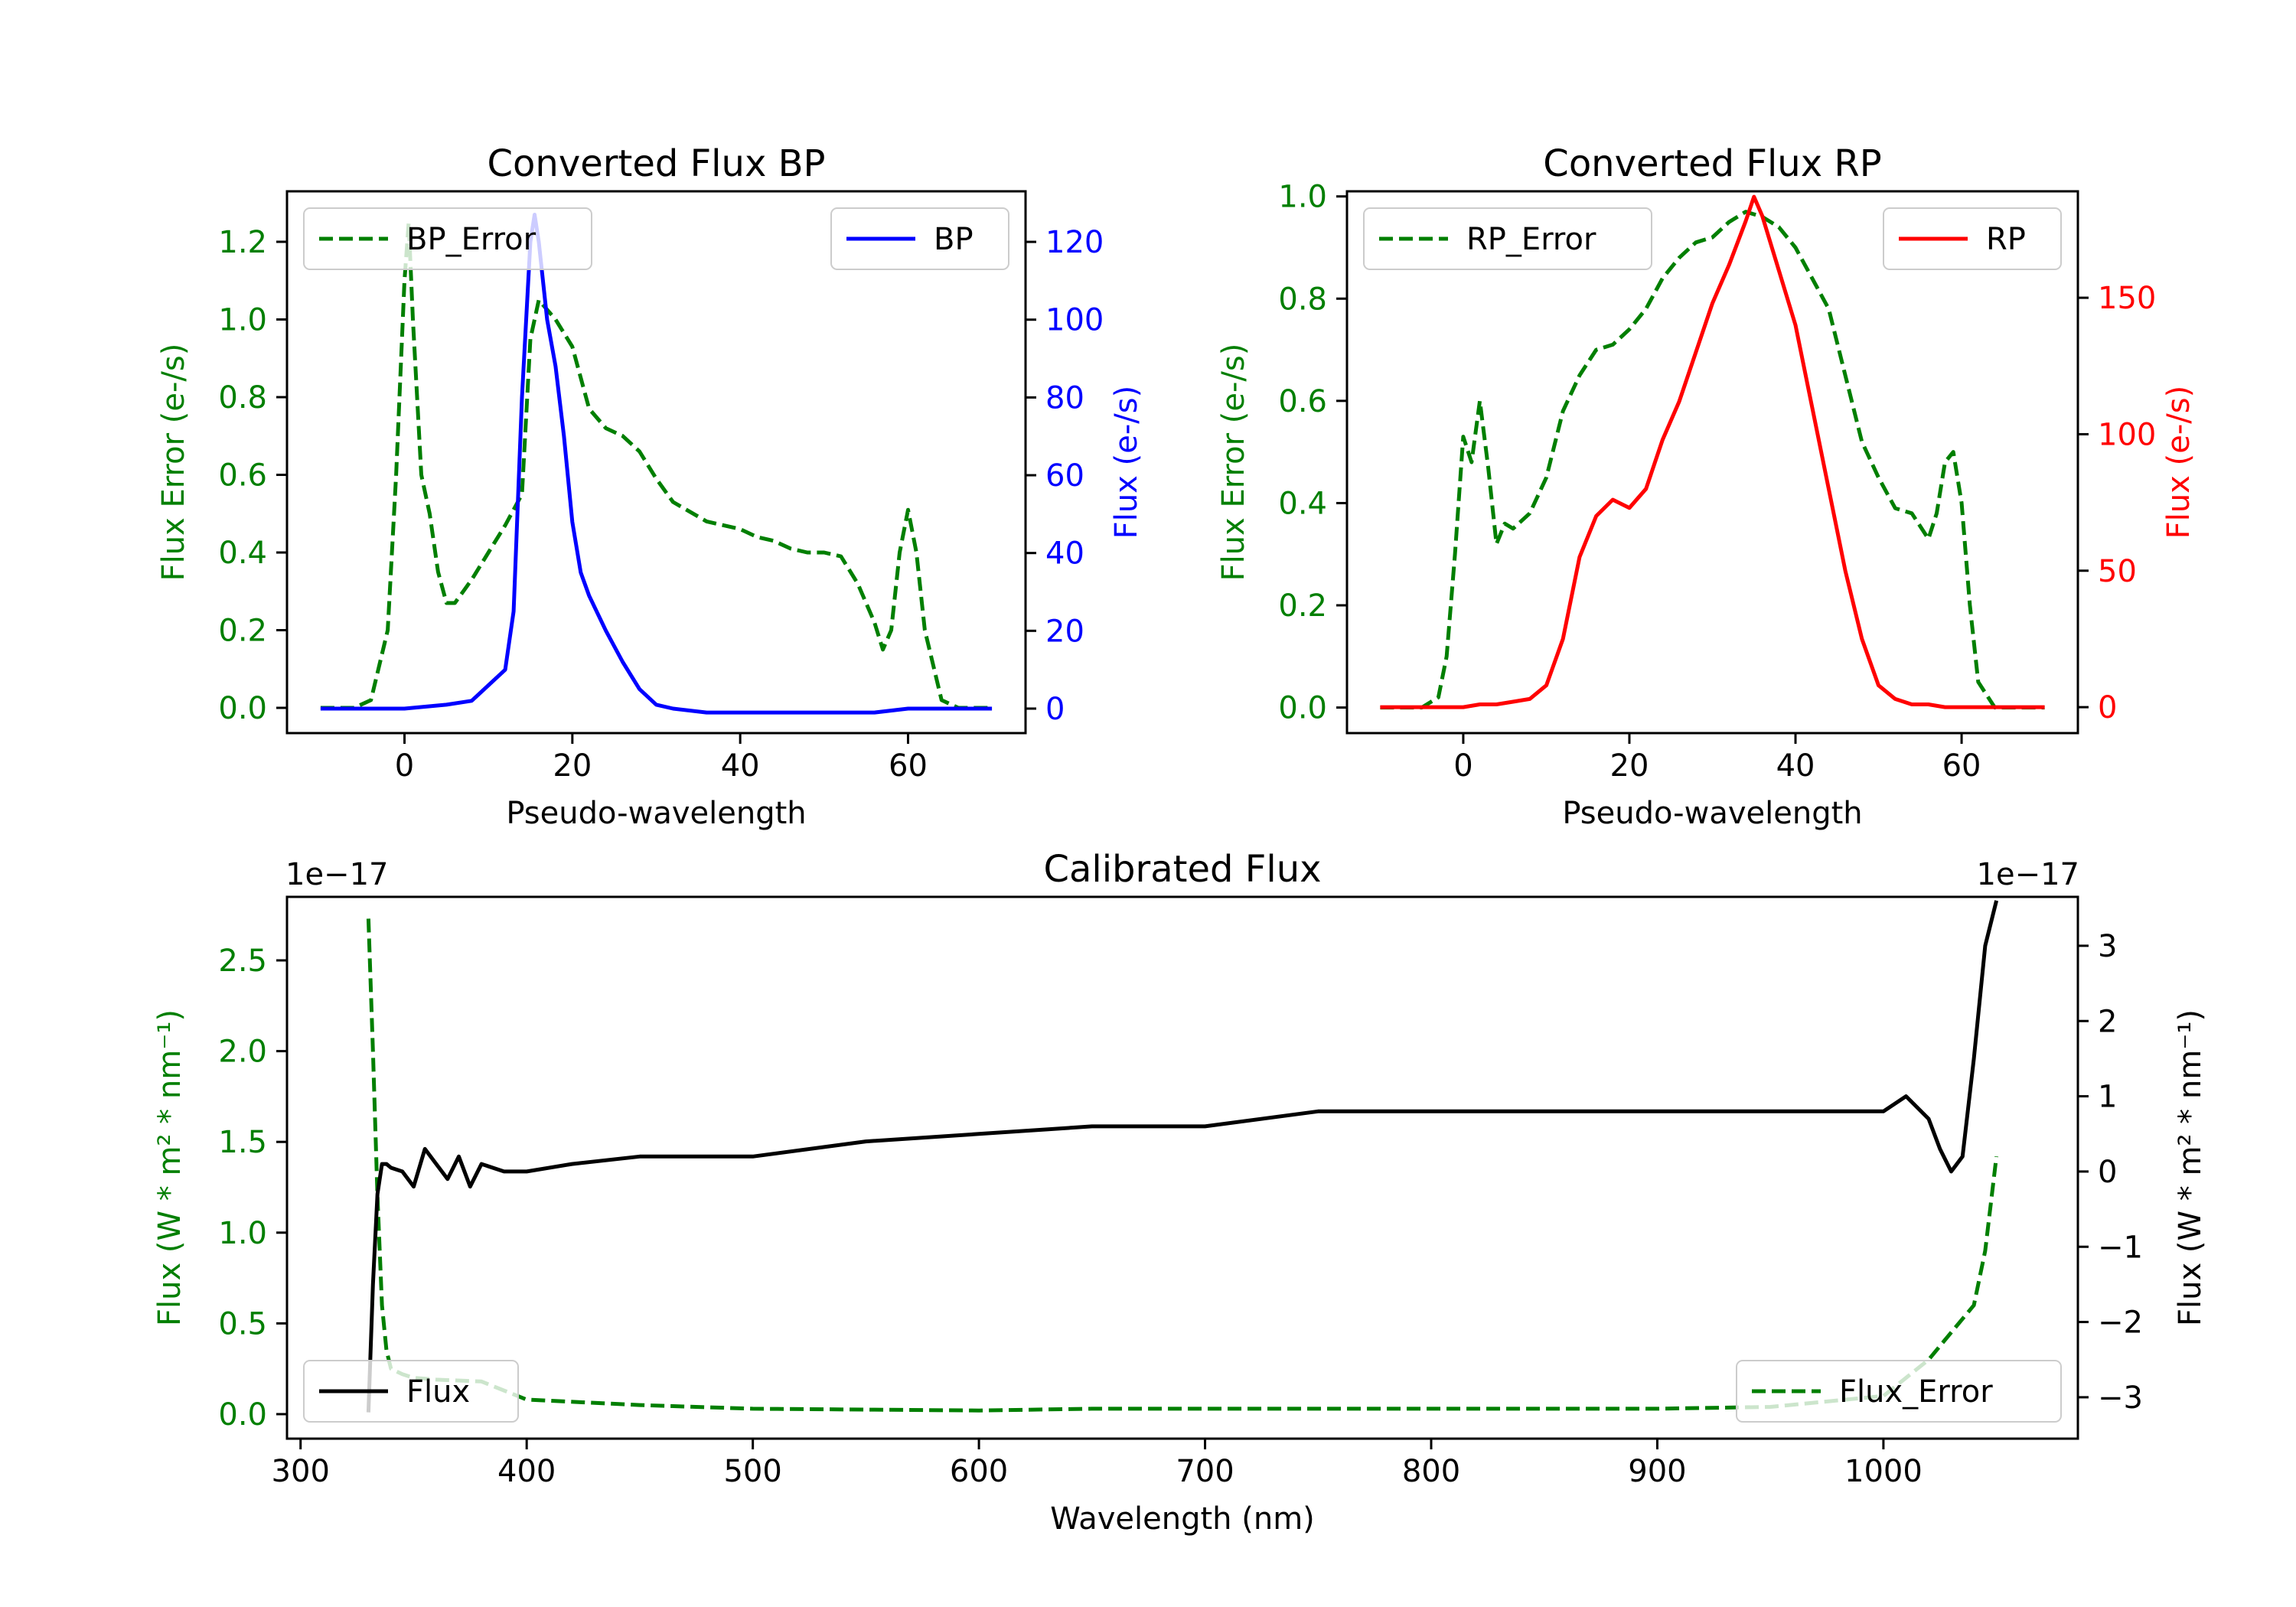 The width and height of the screenshot is (2296, 1607). Describe the element at coordinates (2107, 707) in the screenshot. I see `rp-ytick-right-label: 0` at that location.